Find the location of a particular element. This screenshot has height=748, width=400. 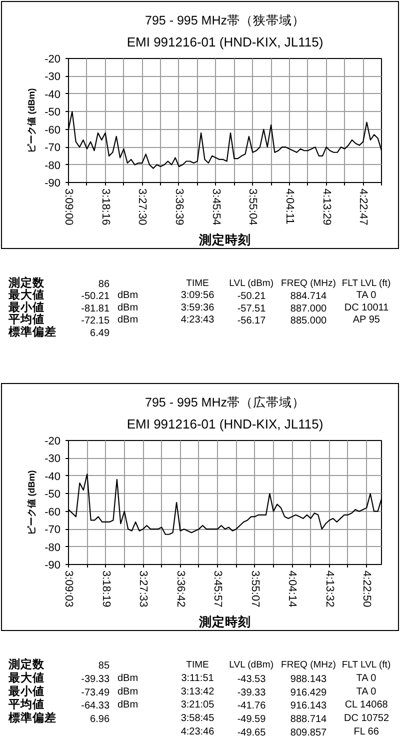

text: 平均値 -64.33 dBm 3:21:05 -41.76 916.143 CL 14068 is located at coordinates (198, 705).